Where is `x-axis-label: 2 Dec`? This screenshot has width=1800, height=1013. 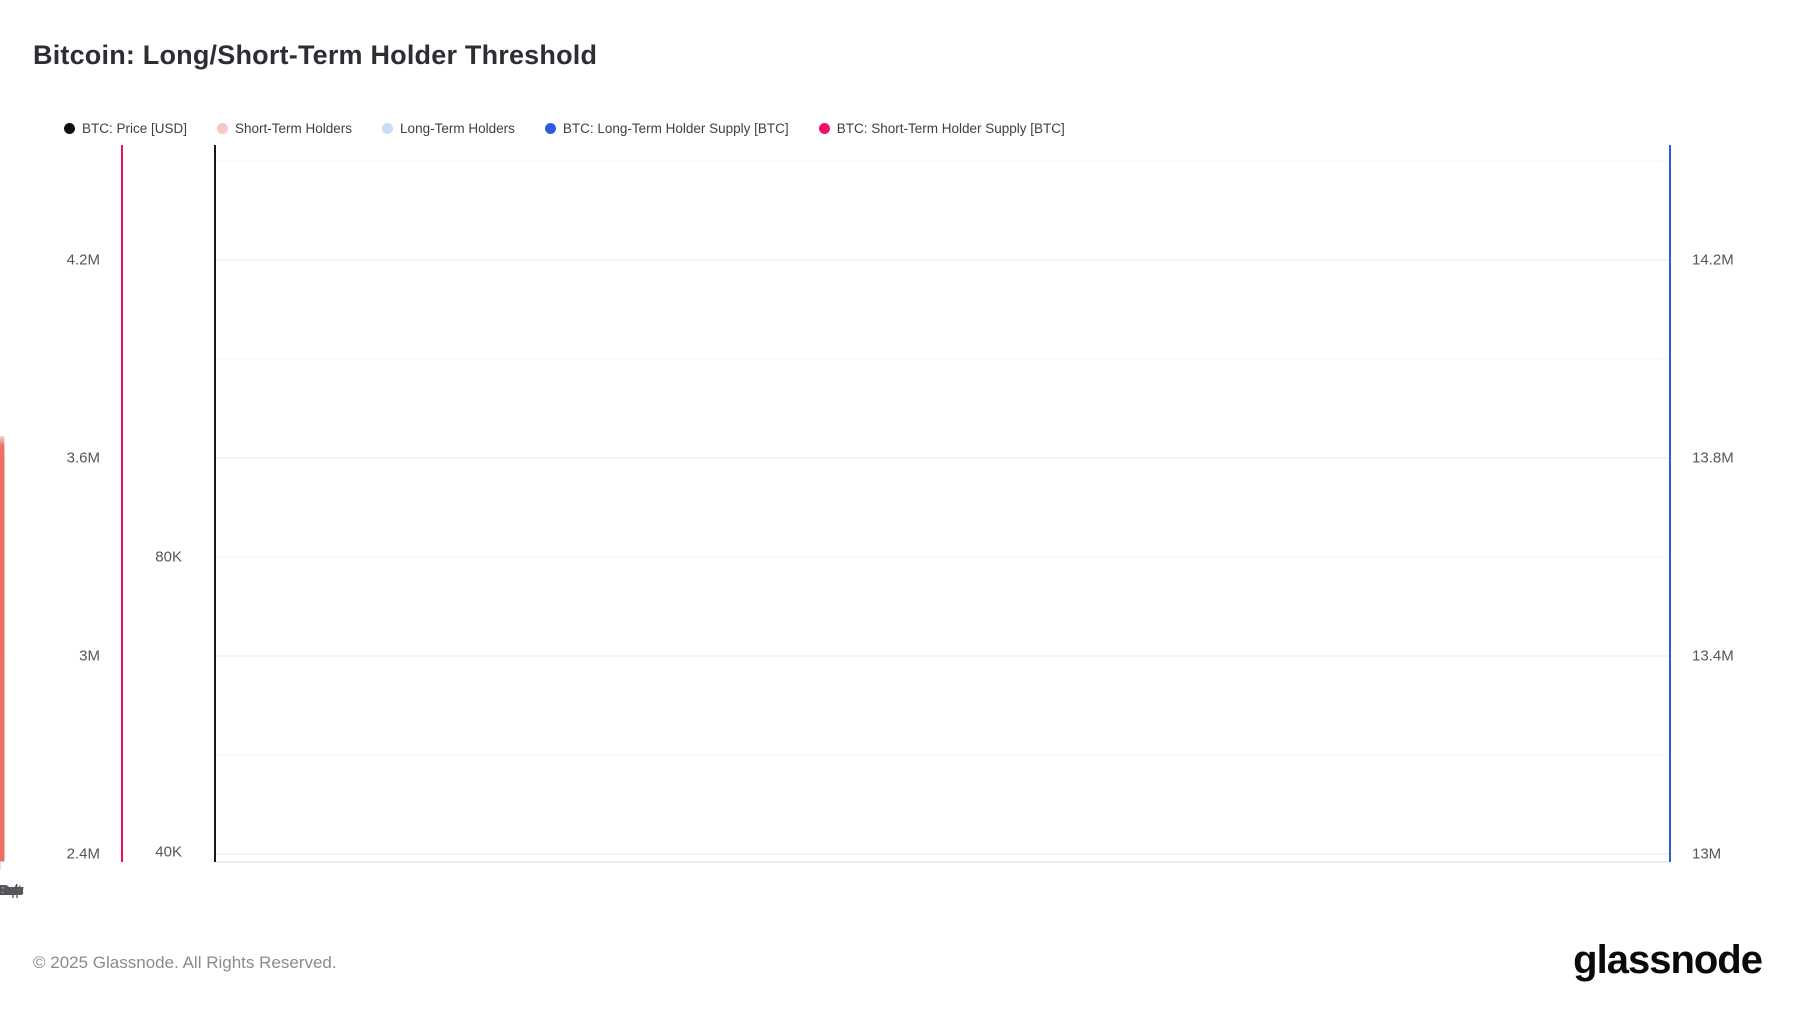
x-axis-label: 2 Dec is located at coordinates (10, 890).